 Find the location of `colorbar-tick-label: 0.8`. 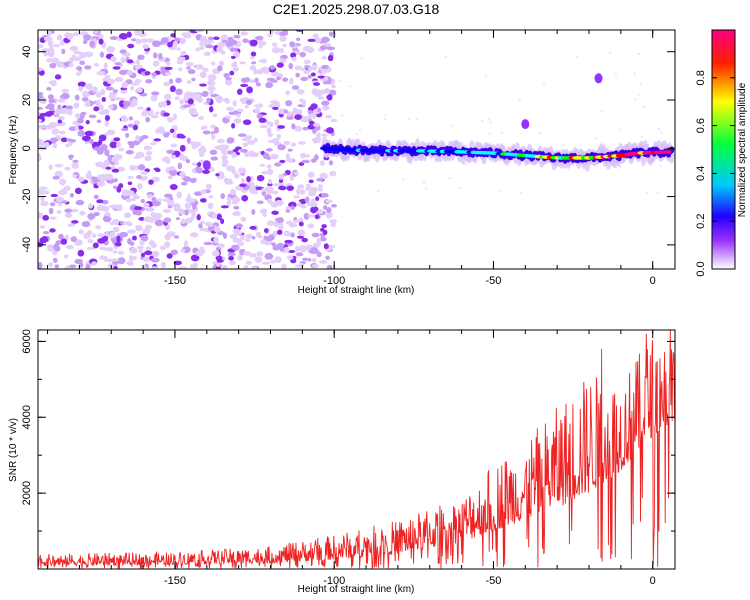

colorbar-tick-label: 0.8 is located at coordinates (701, 77).